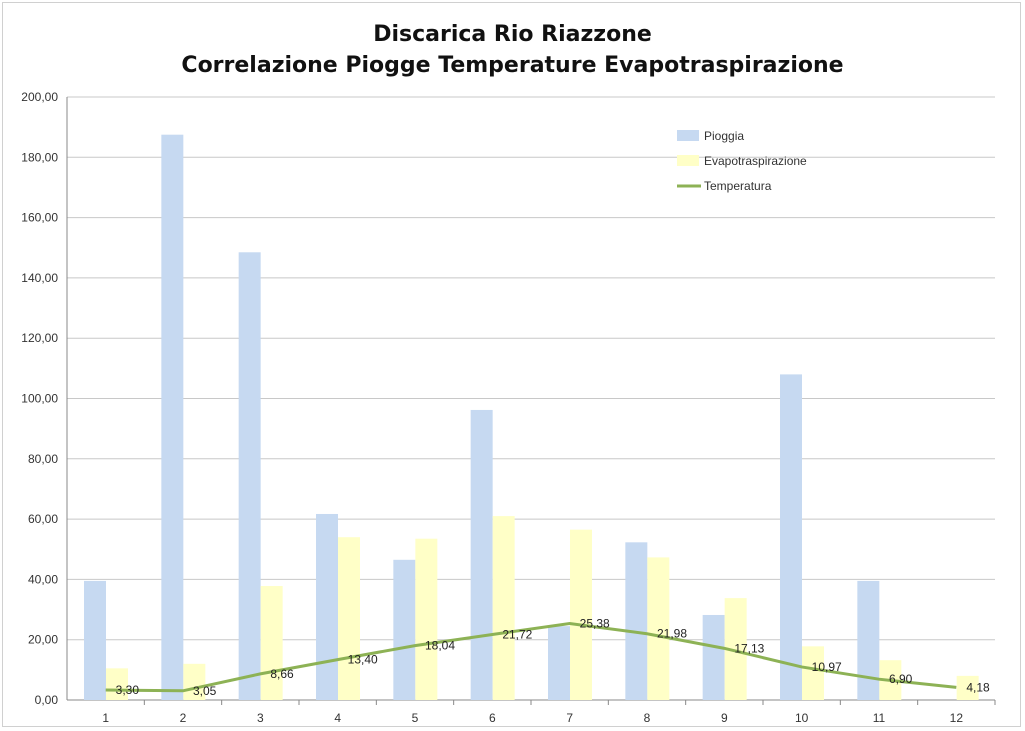  Describe the element at coordinates (738, 186) in the screenshot. I see `legend-label-temperatura: Temperatura` at that location.